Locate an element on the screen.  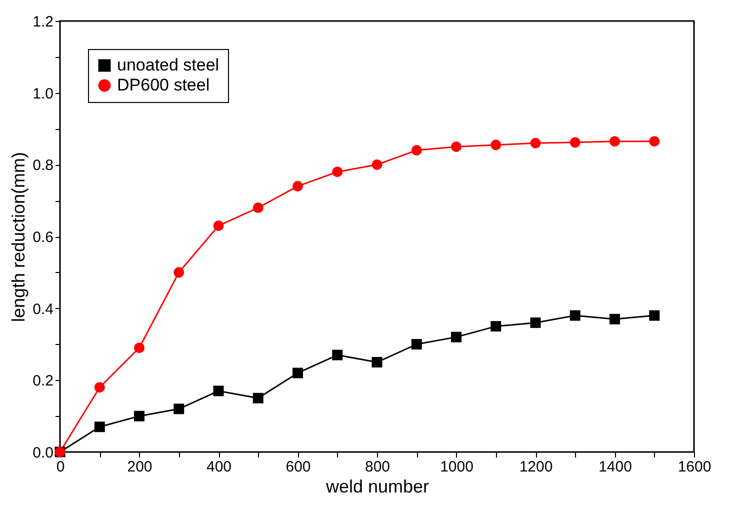
y-axis-title: length reduction(mm) is located at coordinates (18, 237).